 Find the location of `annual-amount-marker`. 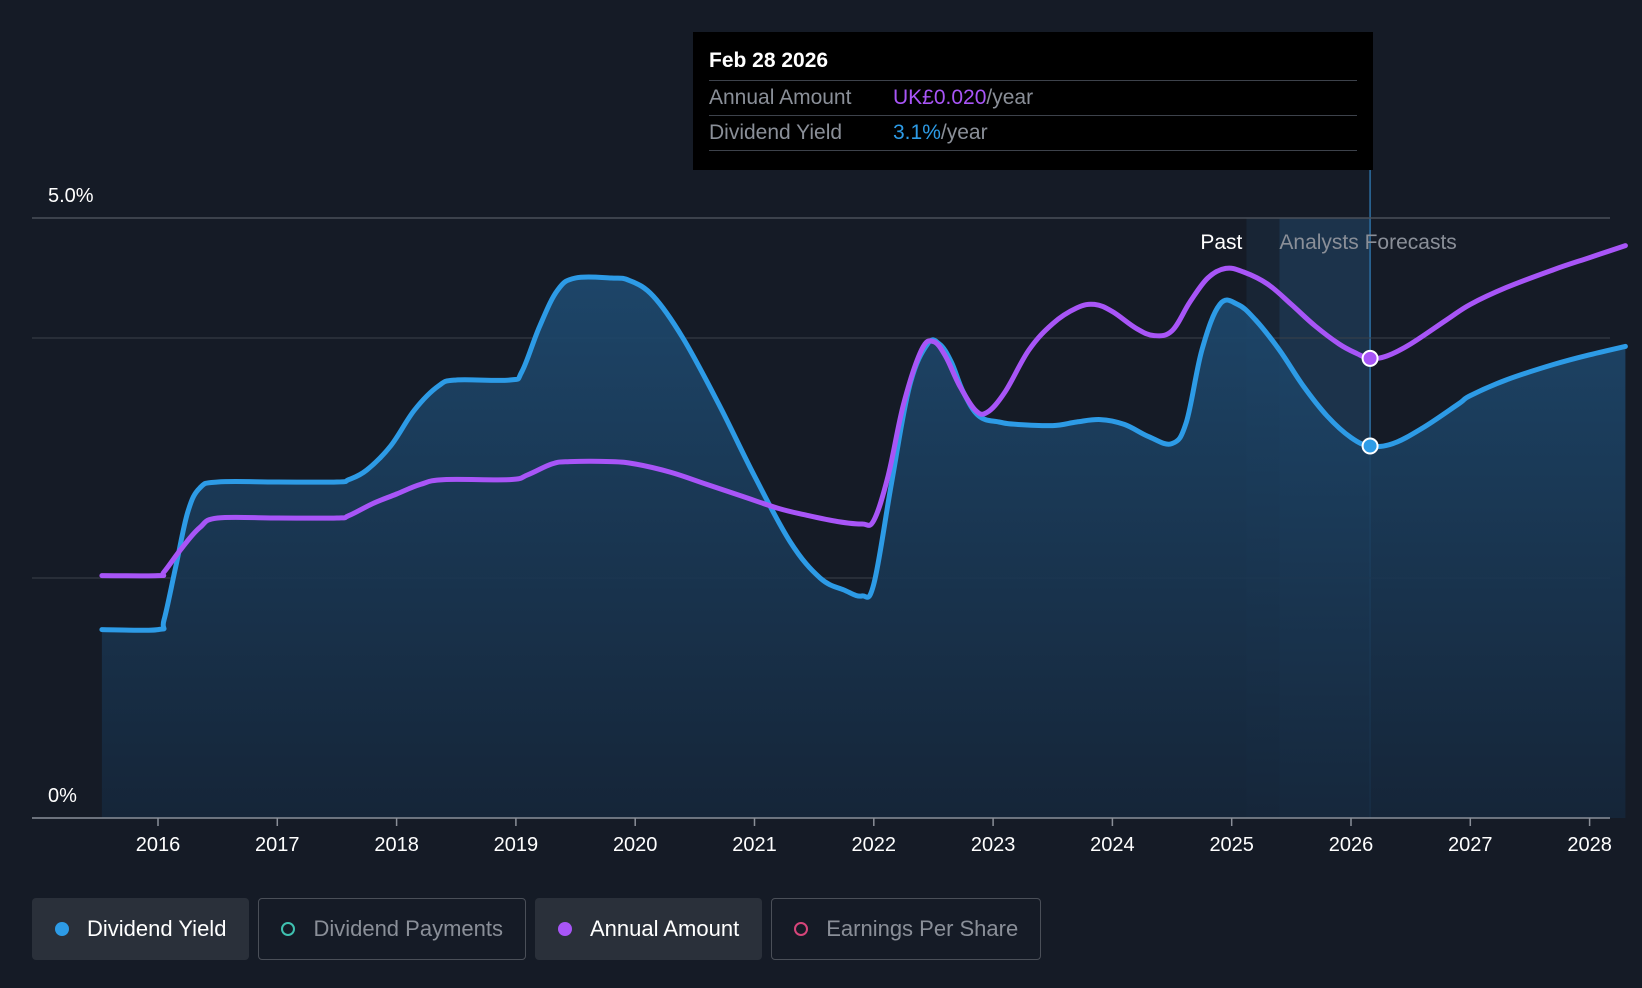

annual-amount-marker is located at coordinates (1370, 358).